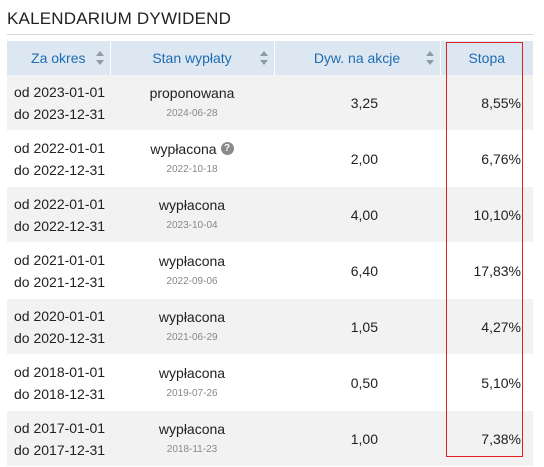 Image resolution: width=544 pixels, height=467 pixels. What do you see at coordinates (58, 270) in the screenshot?
I see `period-cell: od 2021-01-01 do 2021-12-31` at bounding box center [58, 270].